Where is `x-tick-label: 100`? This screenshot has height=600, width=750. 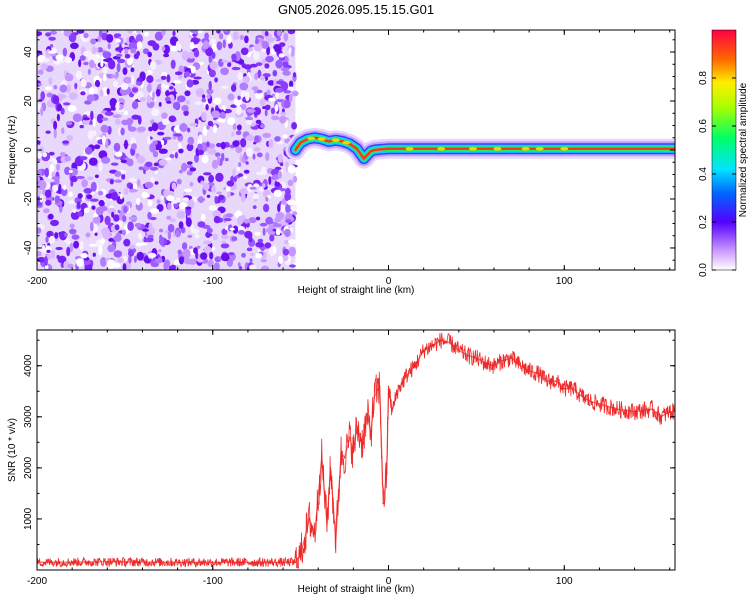 x-tick-label: 100 is located at coordinates (564, 581).